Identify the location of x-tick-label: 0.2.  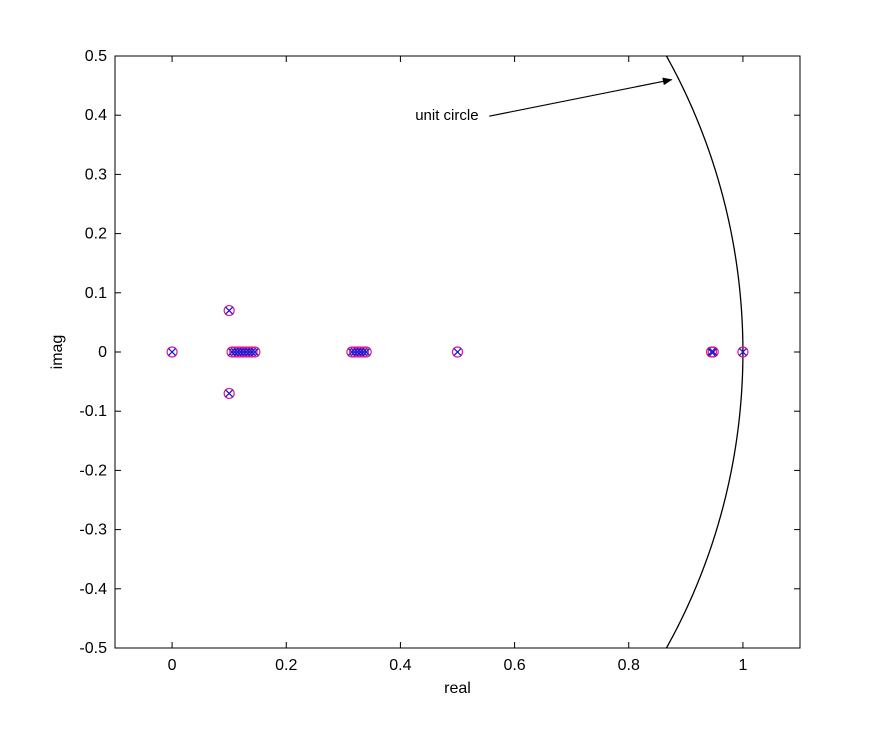
(286, 665).